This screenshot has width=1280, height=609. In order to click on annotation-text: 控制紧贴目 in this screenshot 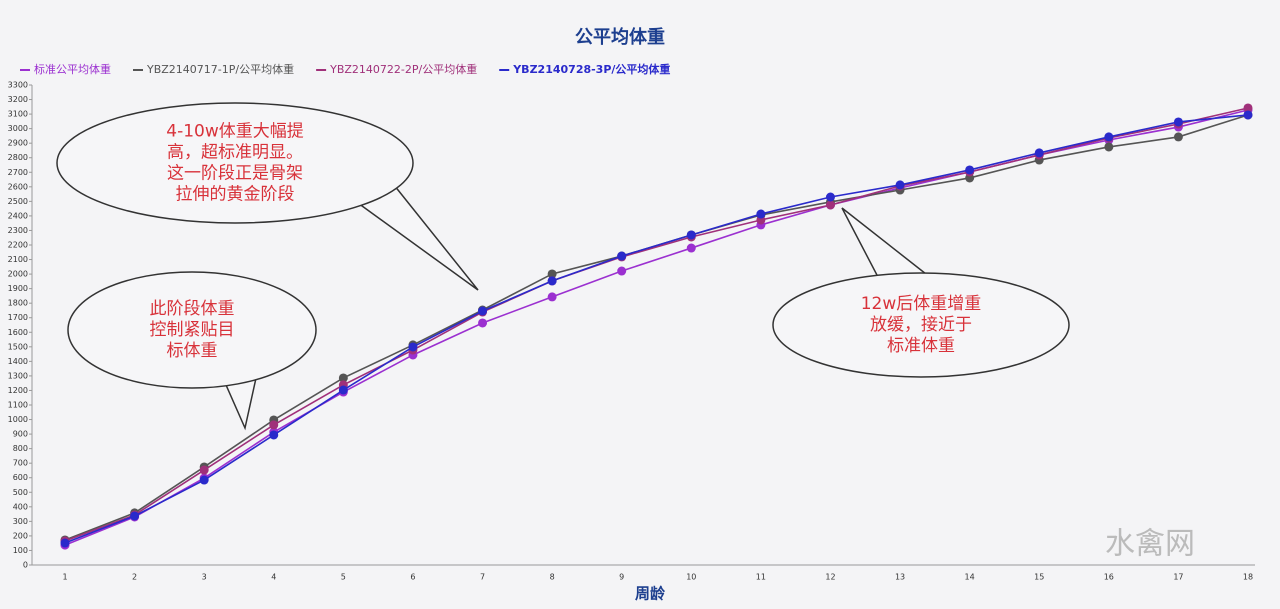, I will do `click(192, 330)`.